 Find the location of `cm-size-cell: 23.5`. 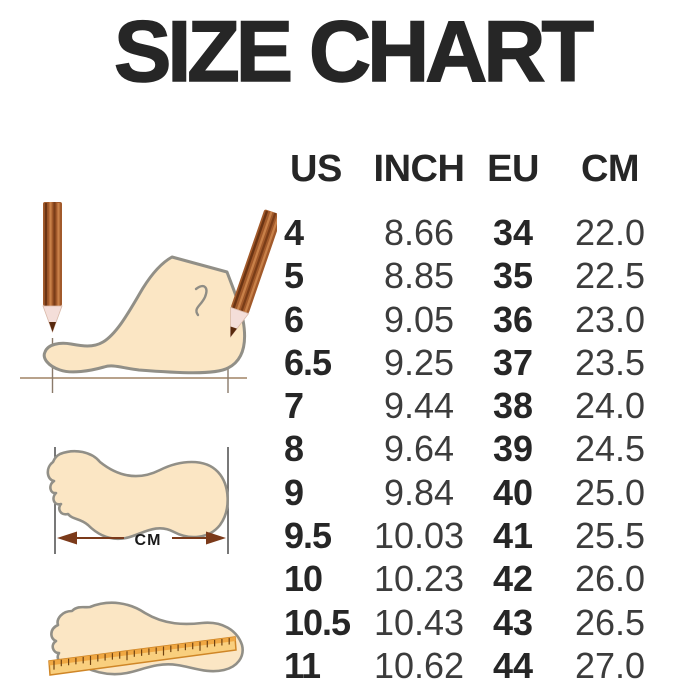

cm-size-cell: 23.5 is located at coordinates (610, 362).